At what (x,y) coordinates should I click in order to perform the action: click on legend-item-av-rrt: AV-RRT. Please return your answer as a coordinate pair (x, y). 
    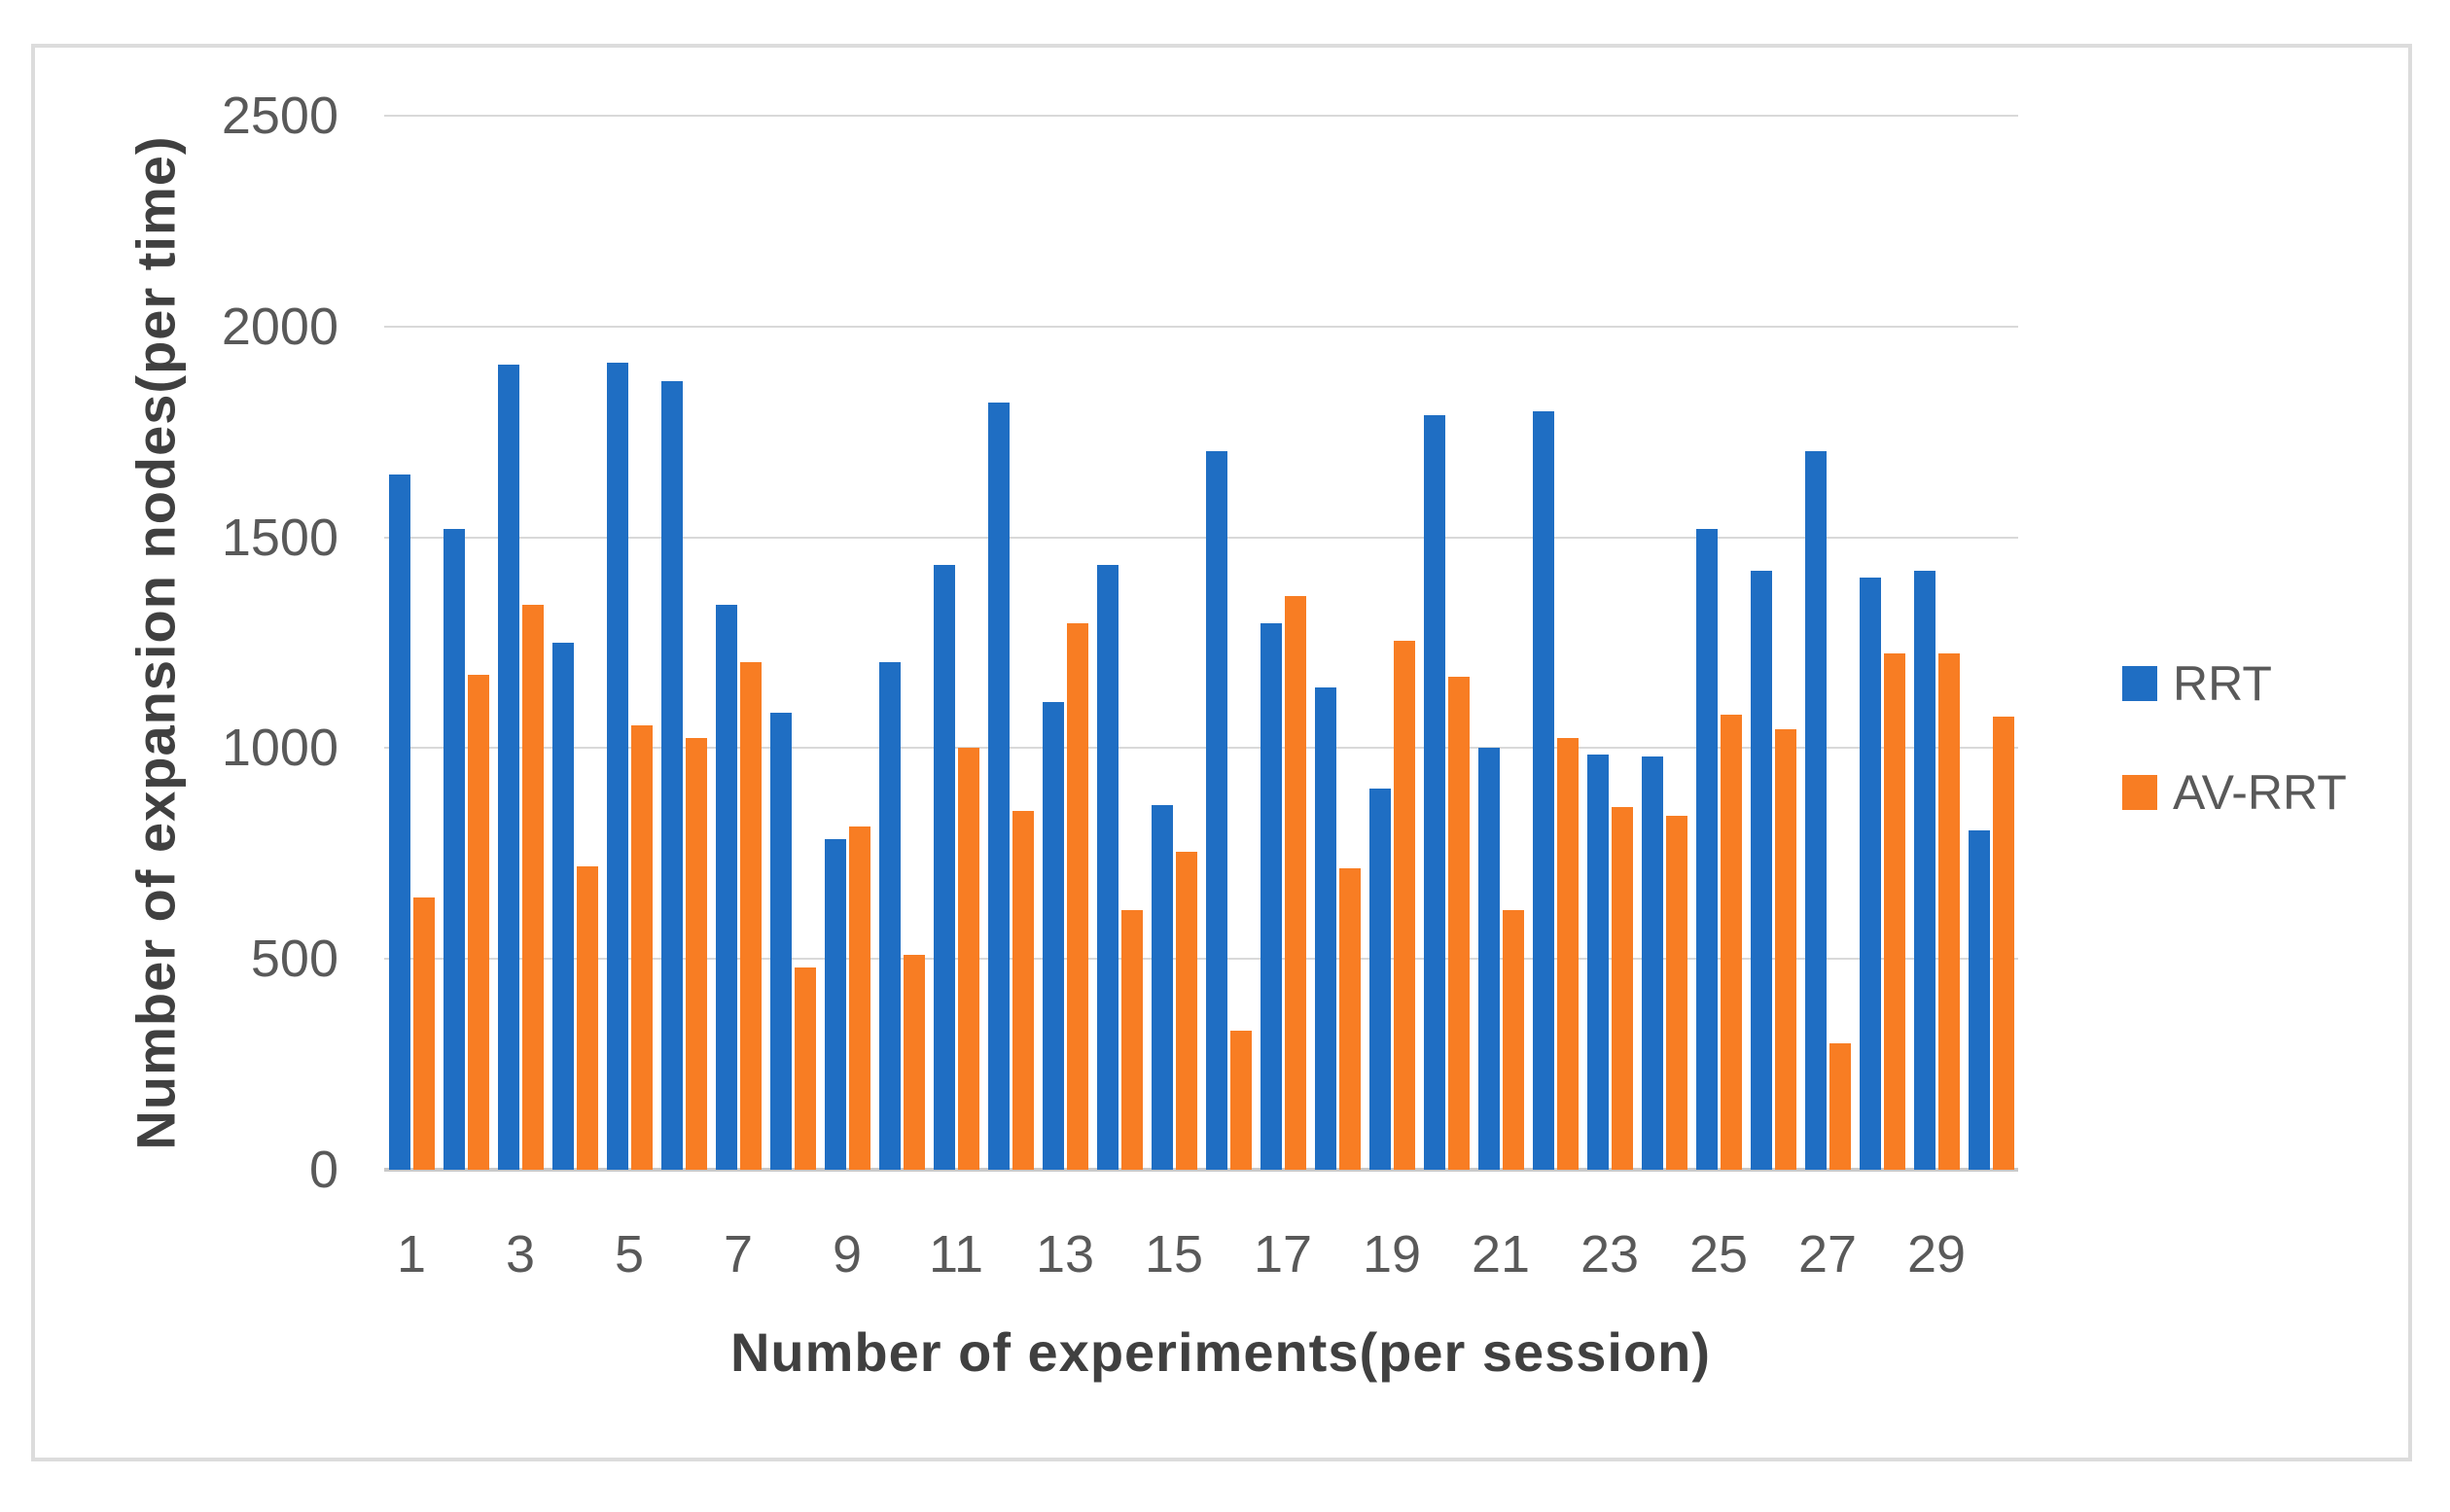
    Looking at the image, I should click on (2234, 792).